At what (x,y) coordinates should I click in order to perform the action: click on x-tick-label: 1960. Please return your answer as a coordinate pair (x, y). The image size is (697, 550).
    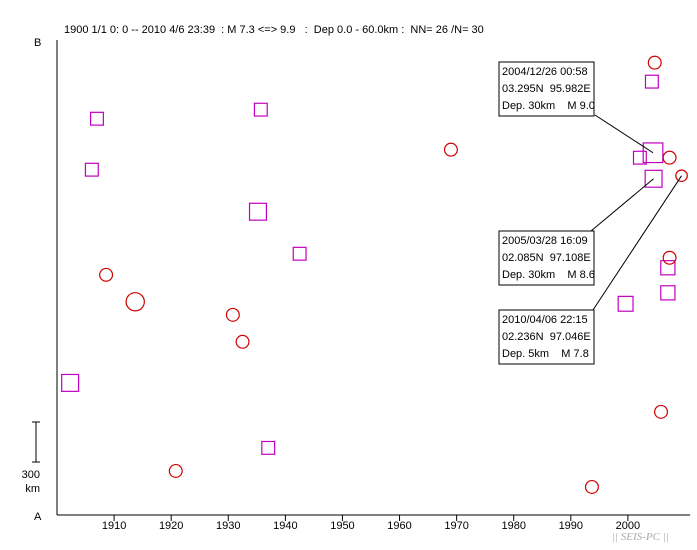
    Looking at the image, I should click on (399, 526).